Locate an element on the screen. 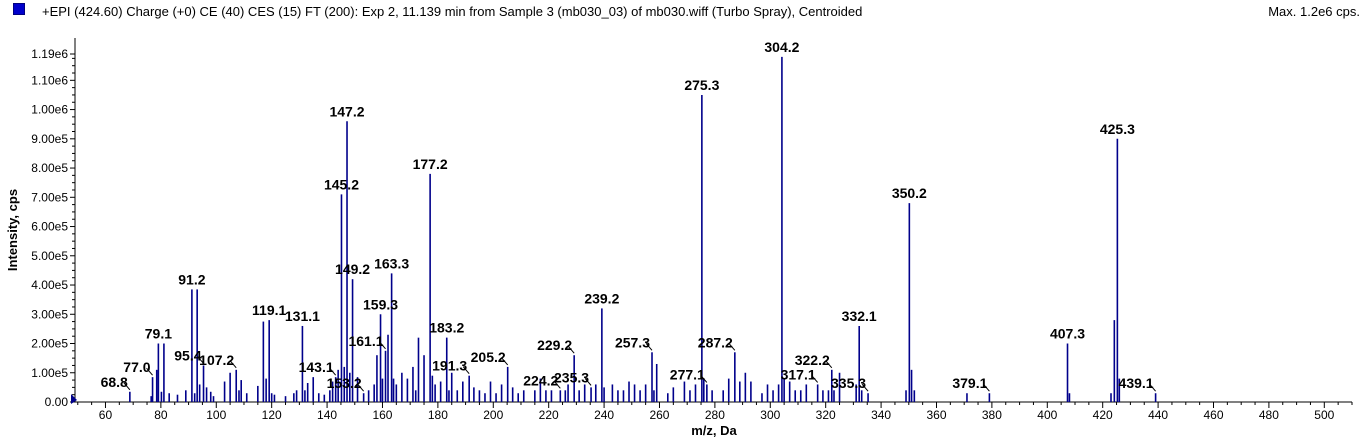 This screenshot has height=438, width=1363. x-axis-title: m/z, Da is located at coordinates (714, 430).